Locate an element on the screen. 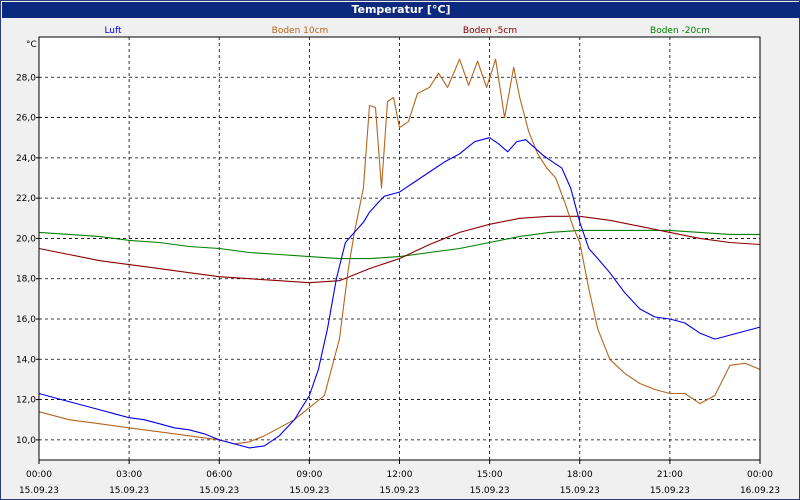 The height and width of the screenshot is (500, 800). x-tick-time: 06:00 is located at coordinates (219, 475).